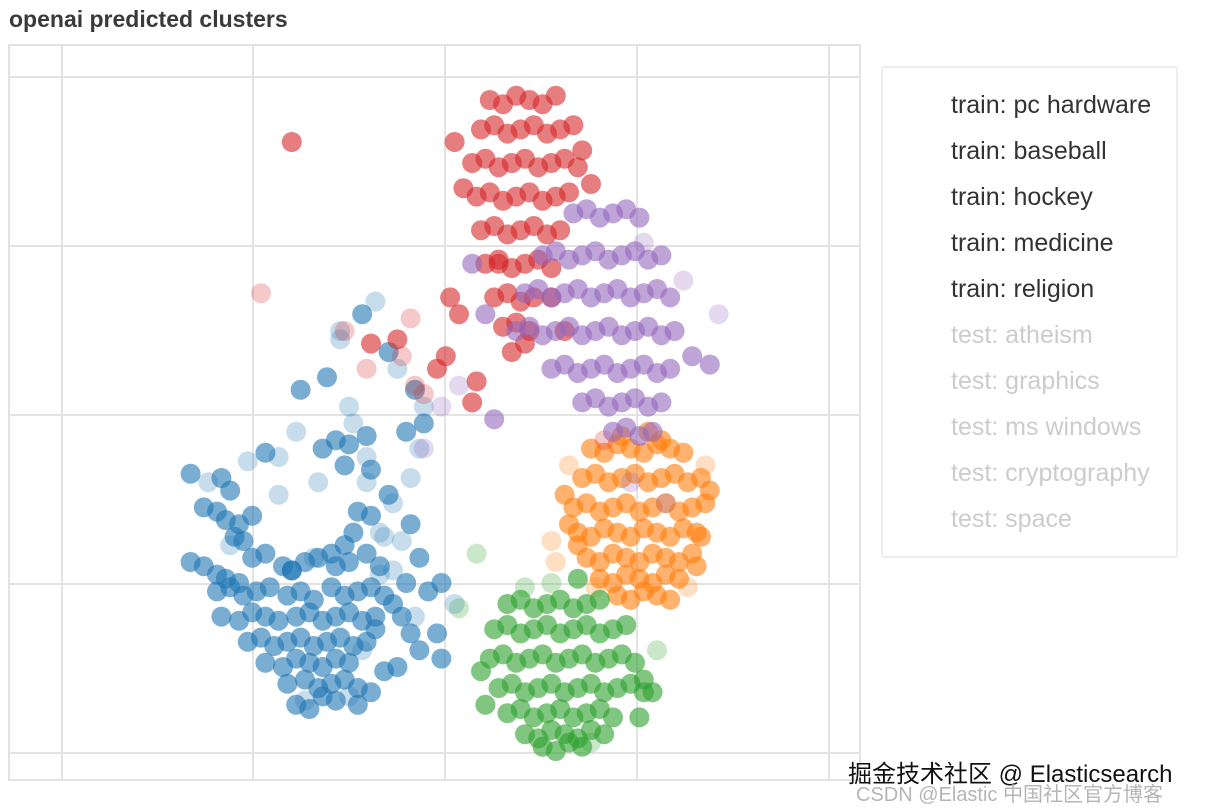  What do you see at coordinates (1022, 335) in the screenshot?
I see `legend-item: test: atheism` at bounding box center [1022, 335].